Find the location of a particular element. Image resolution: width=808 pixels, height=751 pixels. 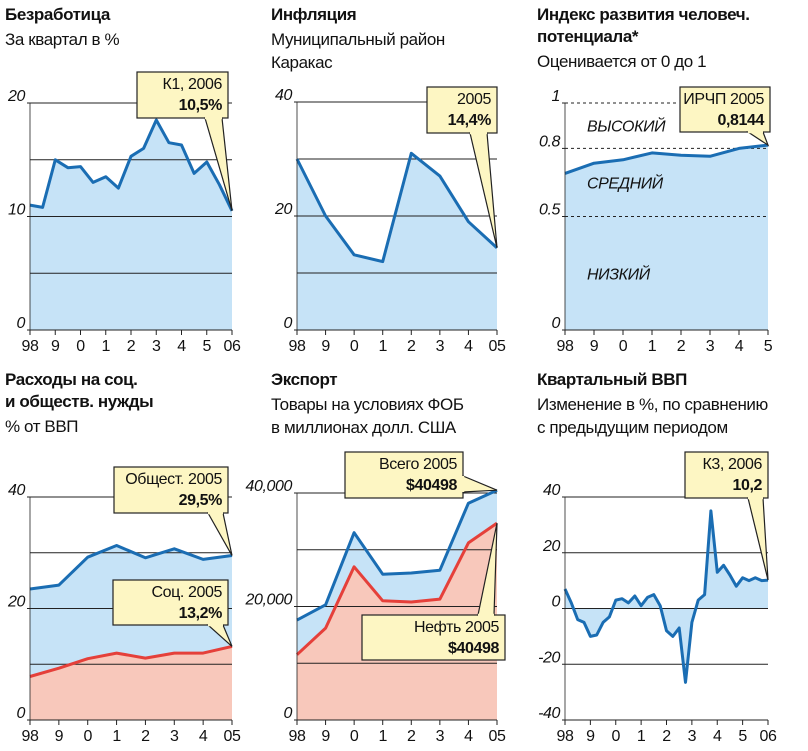

panel-title: Безработица is located at coordinates (58, 14).